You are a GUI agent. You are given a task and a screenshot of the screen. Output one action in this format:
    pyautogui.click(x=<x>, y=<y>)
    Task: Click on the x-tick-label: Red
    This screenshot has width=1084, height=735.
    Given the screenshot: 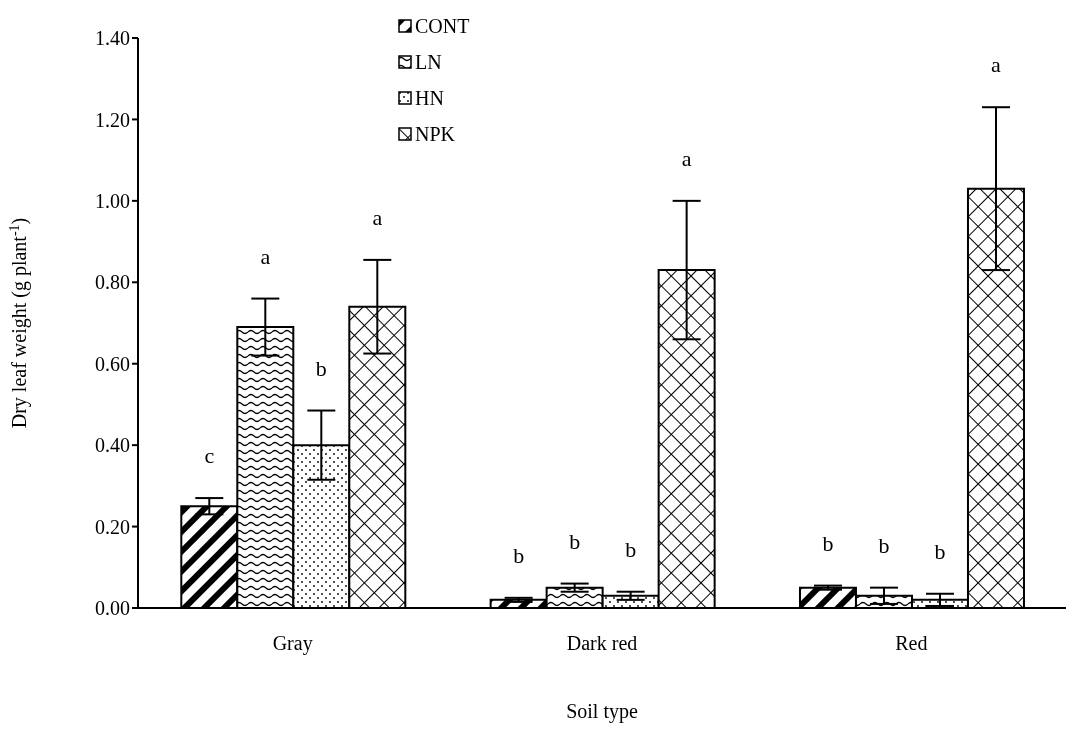 What is the action you would take?
    pyautogui.click(x=911, y=643)
    